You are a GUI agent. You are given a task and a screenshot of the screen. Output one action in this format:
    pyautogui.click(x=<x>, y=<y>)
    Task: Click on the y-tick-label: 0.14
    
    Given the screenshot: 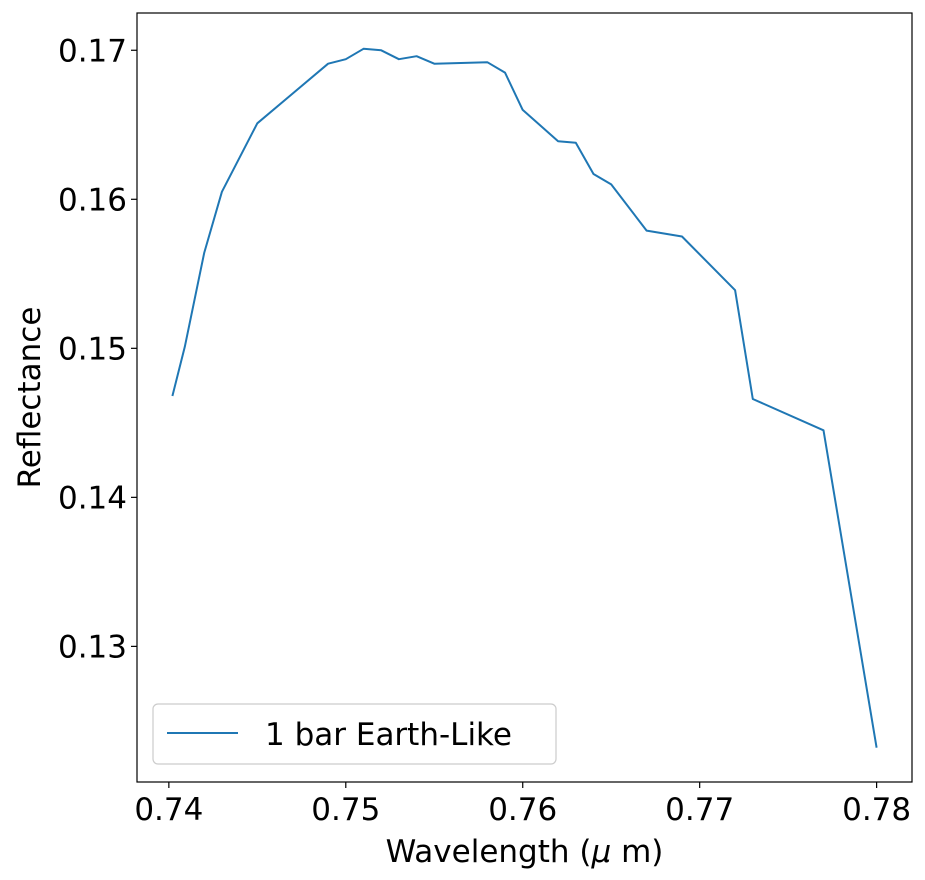 What is the action you would take?
    pyautogui.click(x=92, y=498)
    